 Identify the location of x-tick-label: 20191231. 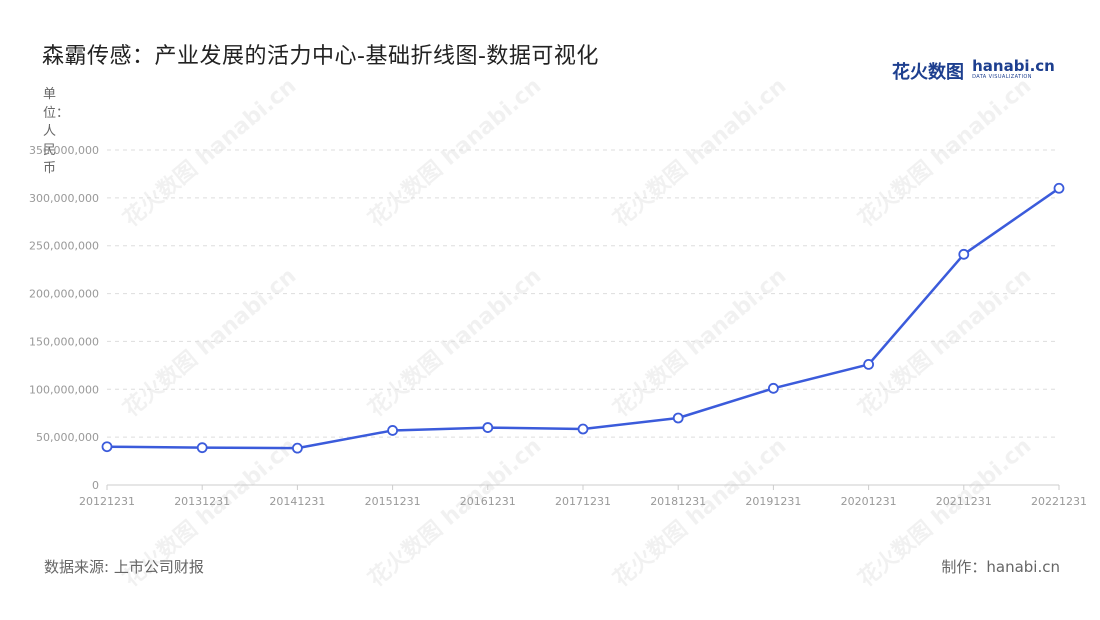
(773, 501).